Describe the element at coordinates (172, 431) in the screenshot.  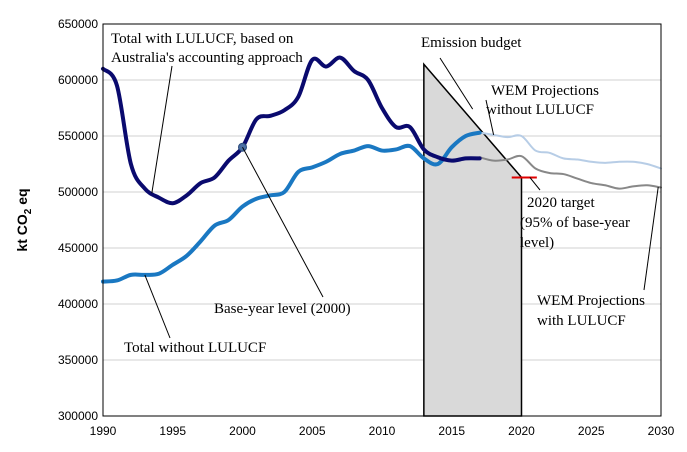
I see `x-tick-label: 1995` at that location.